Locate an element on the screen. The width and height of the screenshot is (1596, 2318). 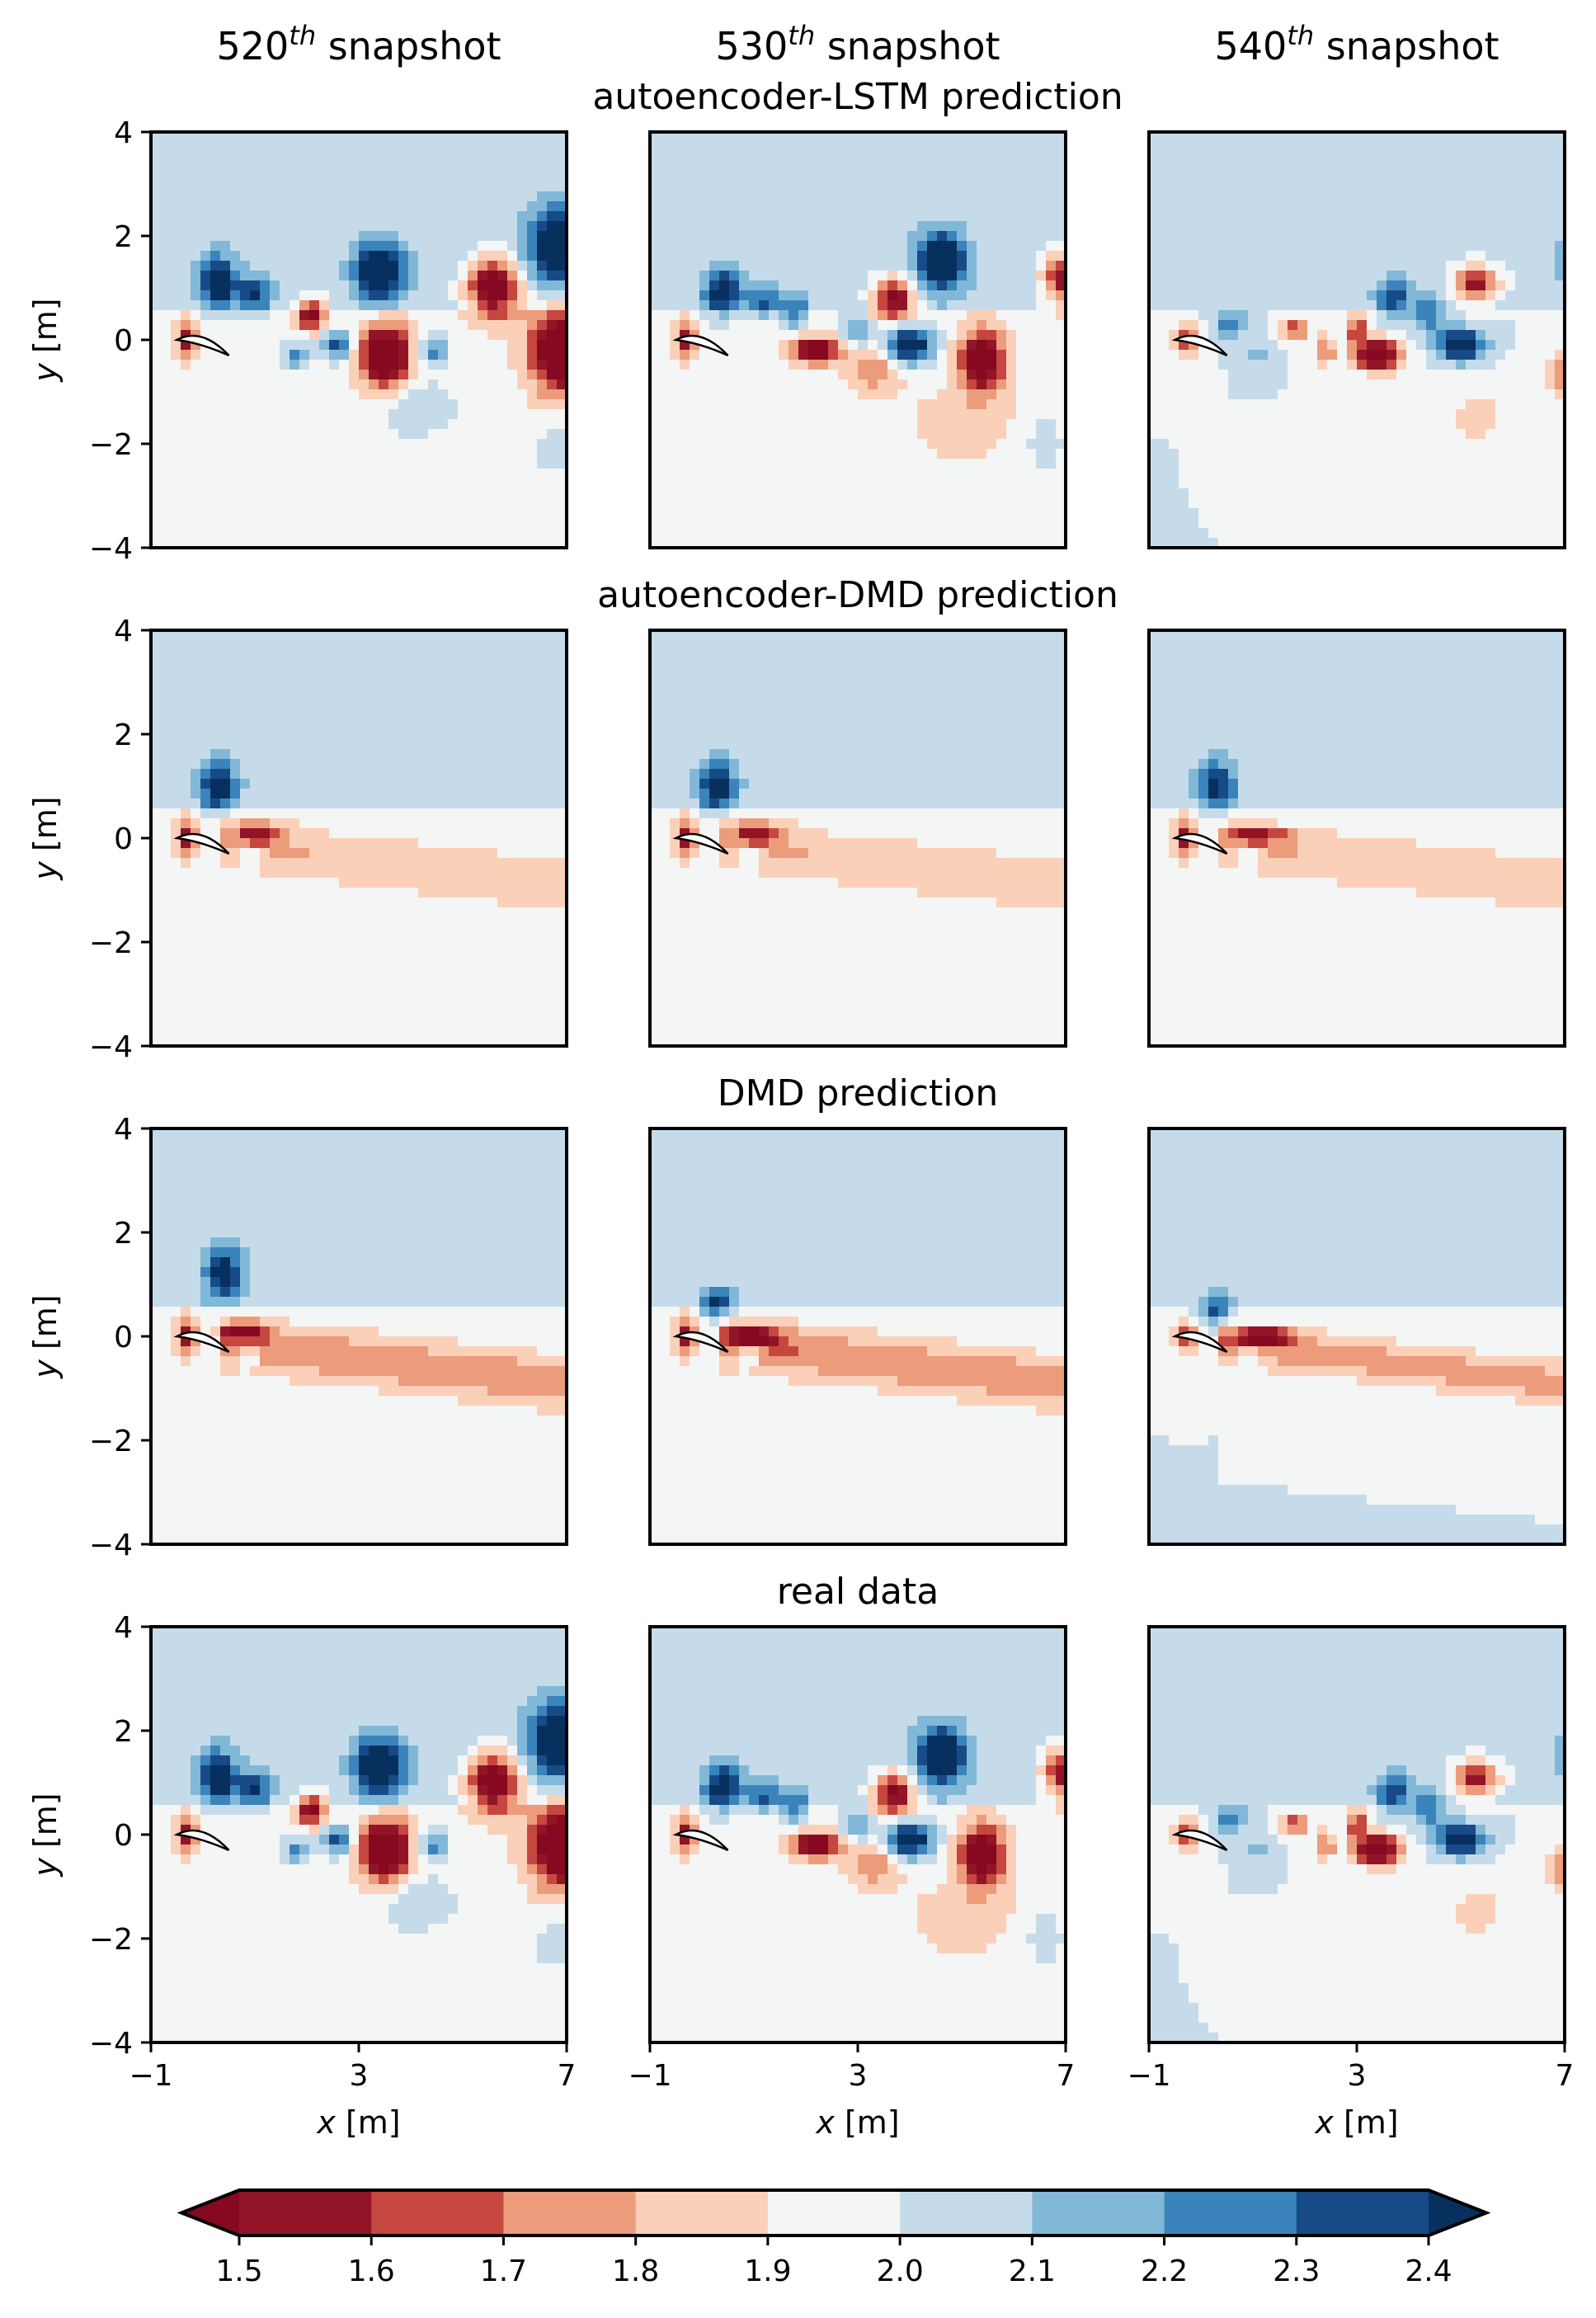
column-title-number: 540 is located at coordinates (1250, 46).